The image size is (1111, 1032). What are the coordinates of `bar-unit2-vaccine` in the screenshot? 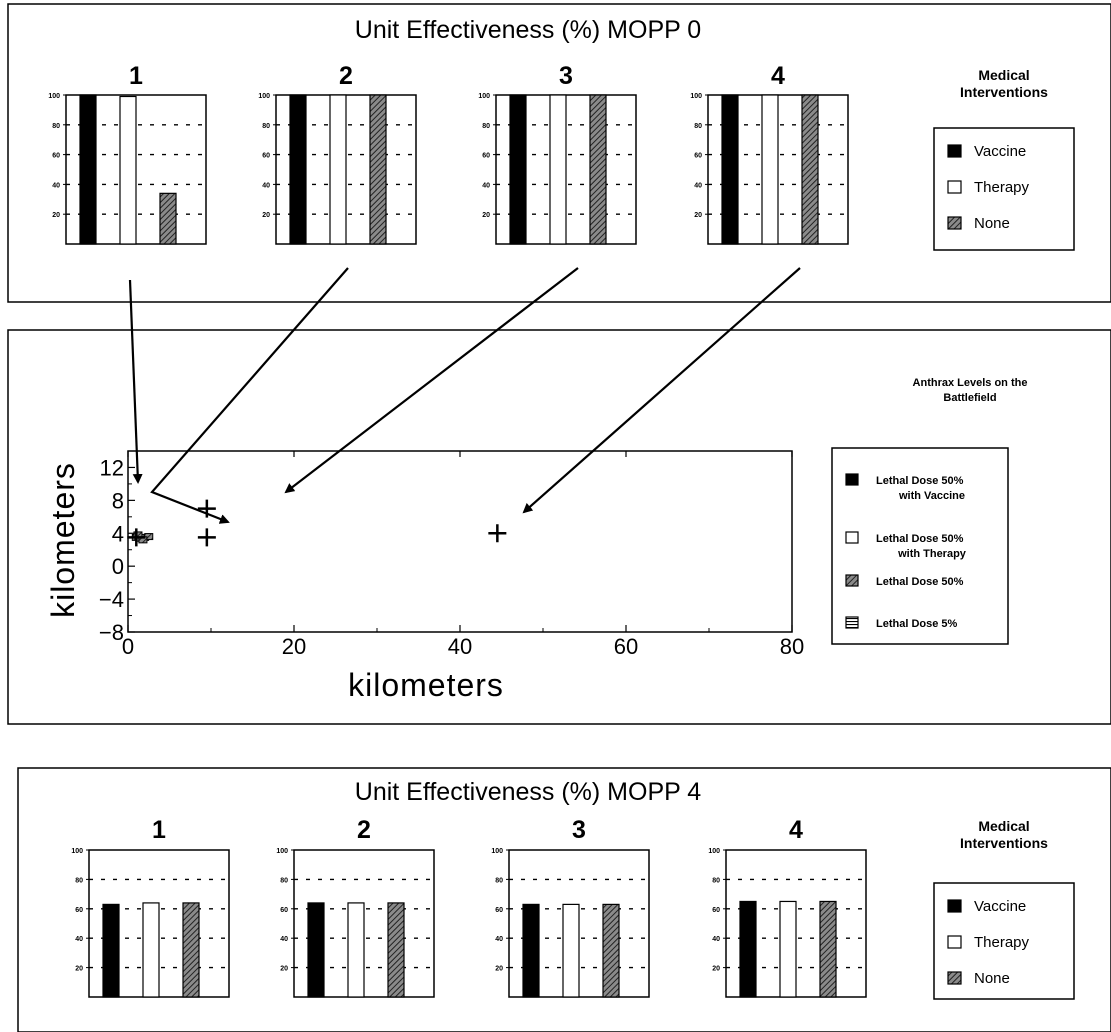 It's located at (316, 950).